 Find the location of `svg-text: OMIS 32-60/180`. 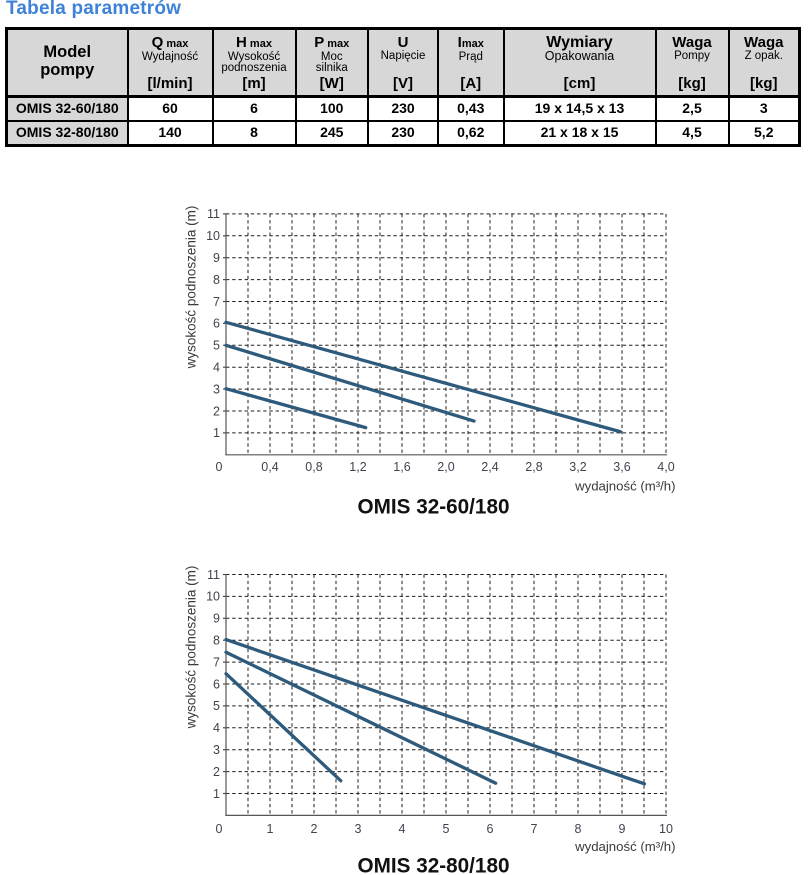

svg-text: OMIS 32-60/180 is located at coordinates (434, 507).